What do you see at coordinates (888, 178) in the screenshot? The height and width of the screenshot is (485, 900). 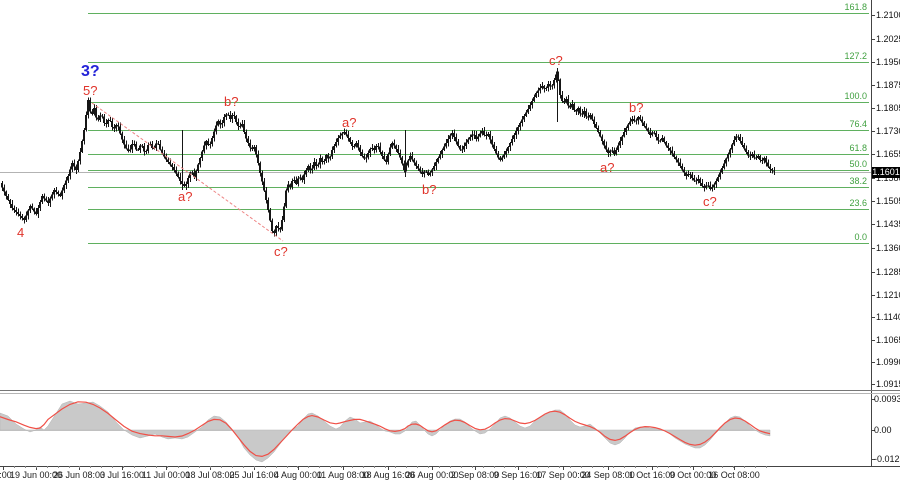 I see `price-axis-label: 1.1580` at bounding box center [888, 178].